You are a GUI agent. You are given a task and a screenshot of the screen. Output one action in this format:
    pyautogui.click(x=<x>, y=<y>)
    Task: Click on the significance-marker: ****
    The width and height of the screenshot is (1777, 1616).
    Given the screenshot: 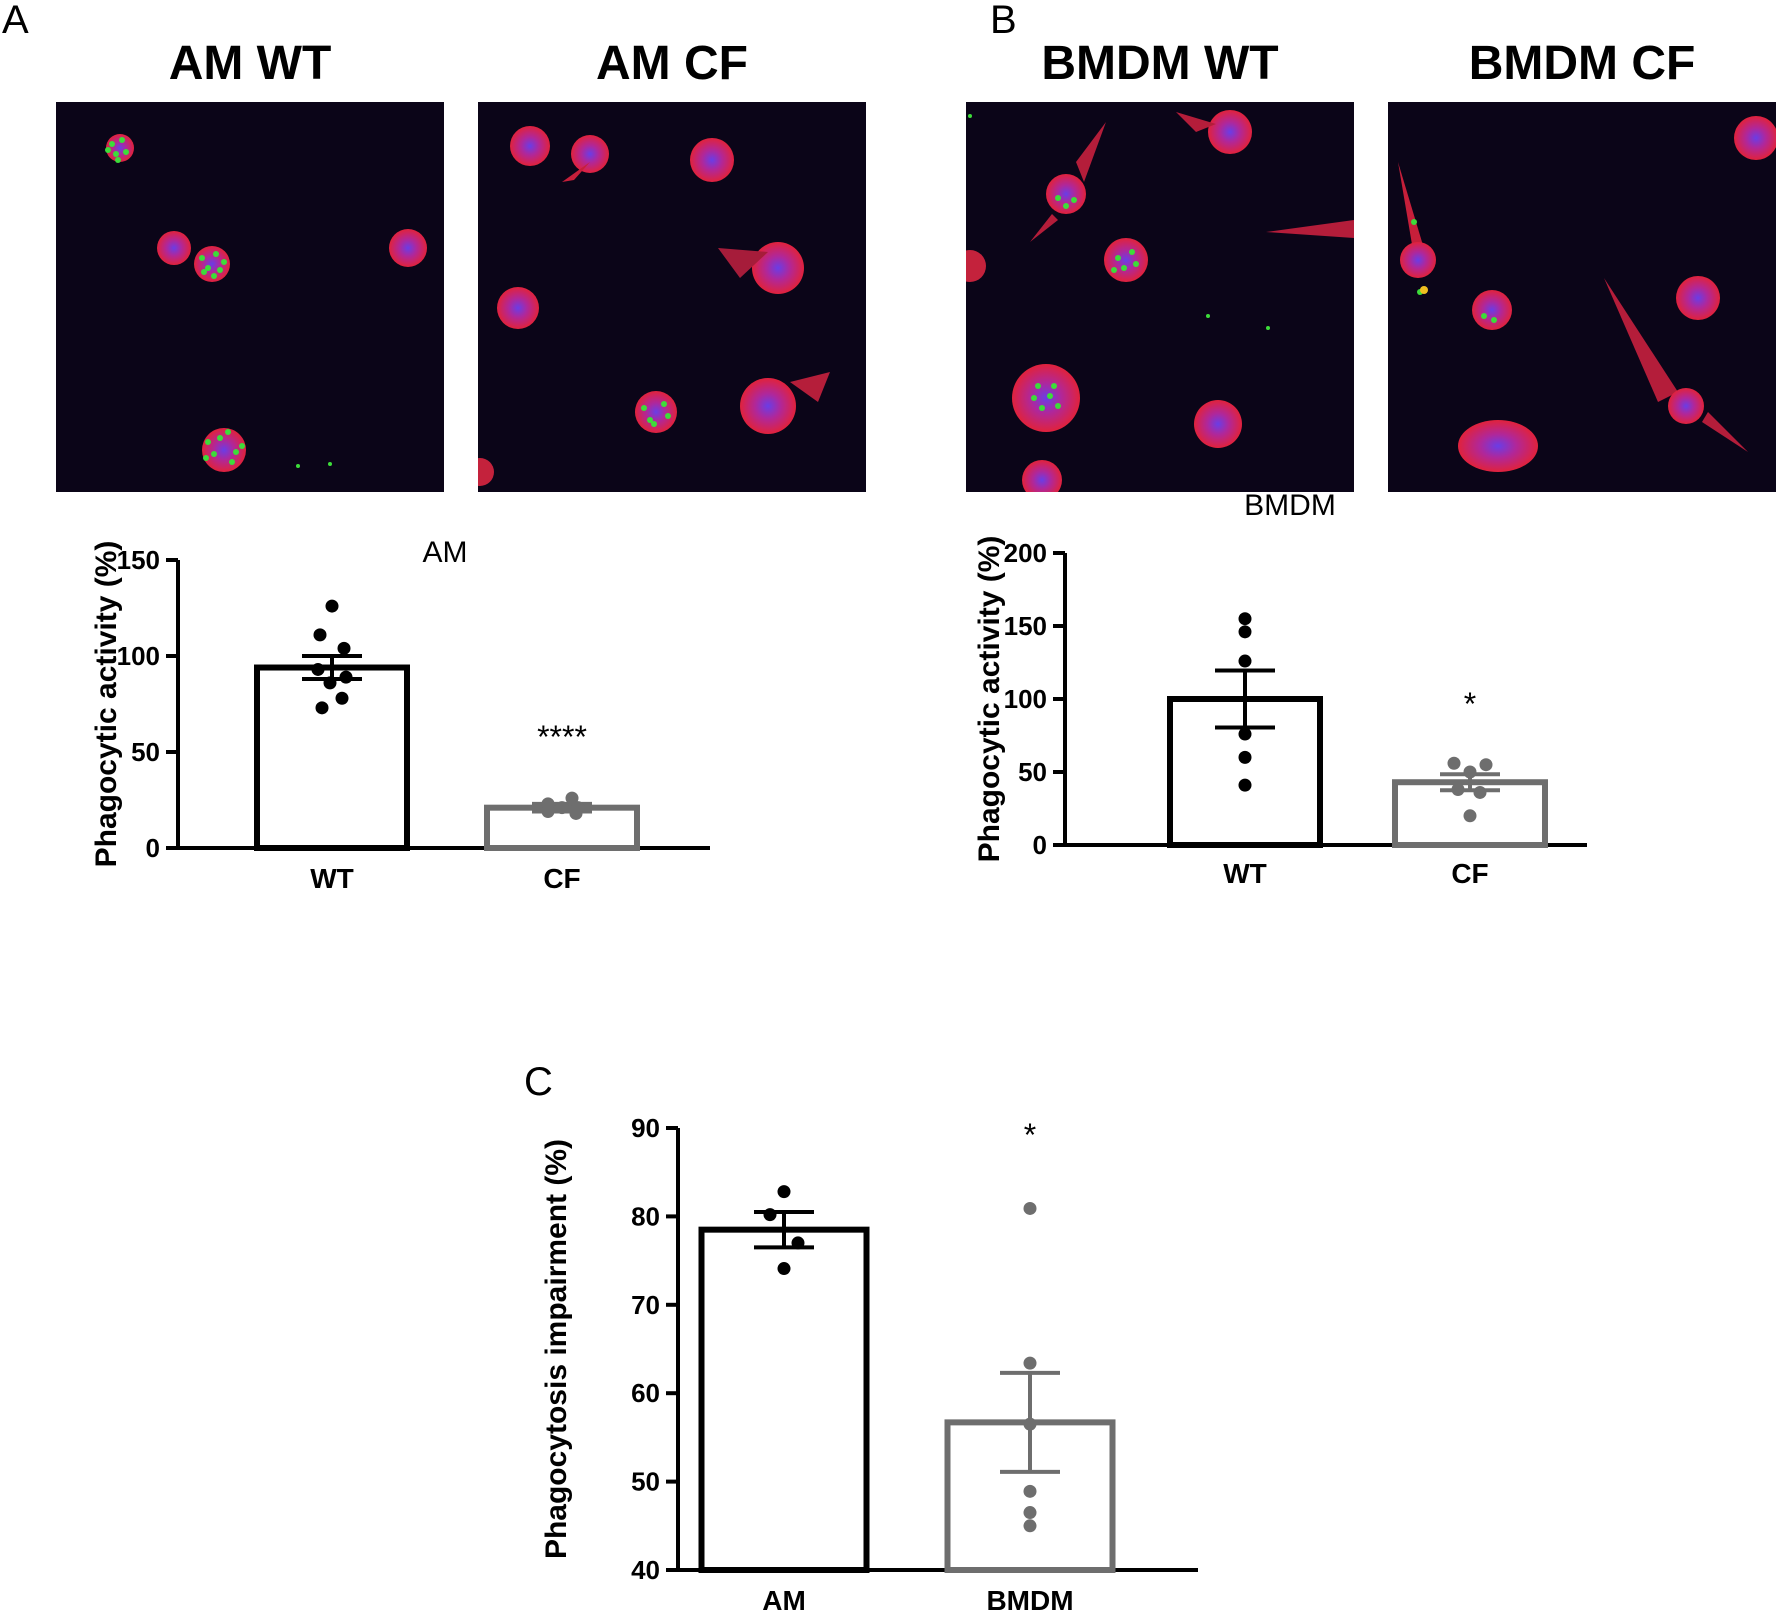 What is the action you would take?
    pyautogui.click(x=562, y=737)
    